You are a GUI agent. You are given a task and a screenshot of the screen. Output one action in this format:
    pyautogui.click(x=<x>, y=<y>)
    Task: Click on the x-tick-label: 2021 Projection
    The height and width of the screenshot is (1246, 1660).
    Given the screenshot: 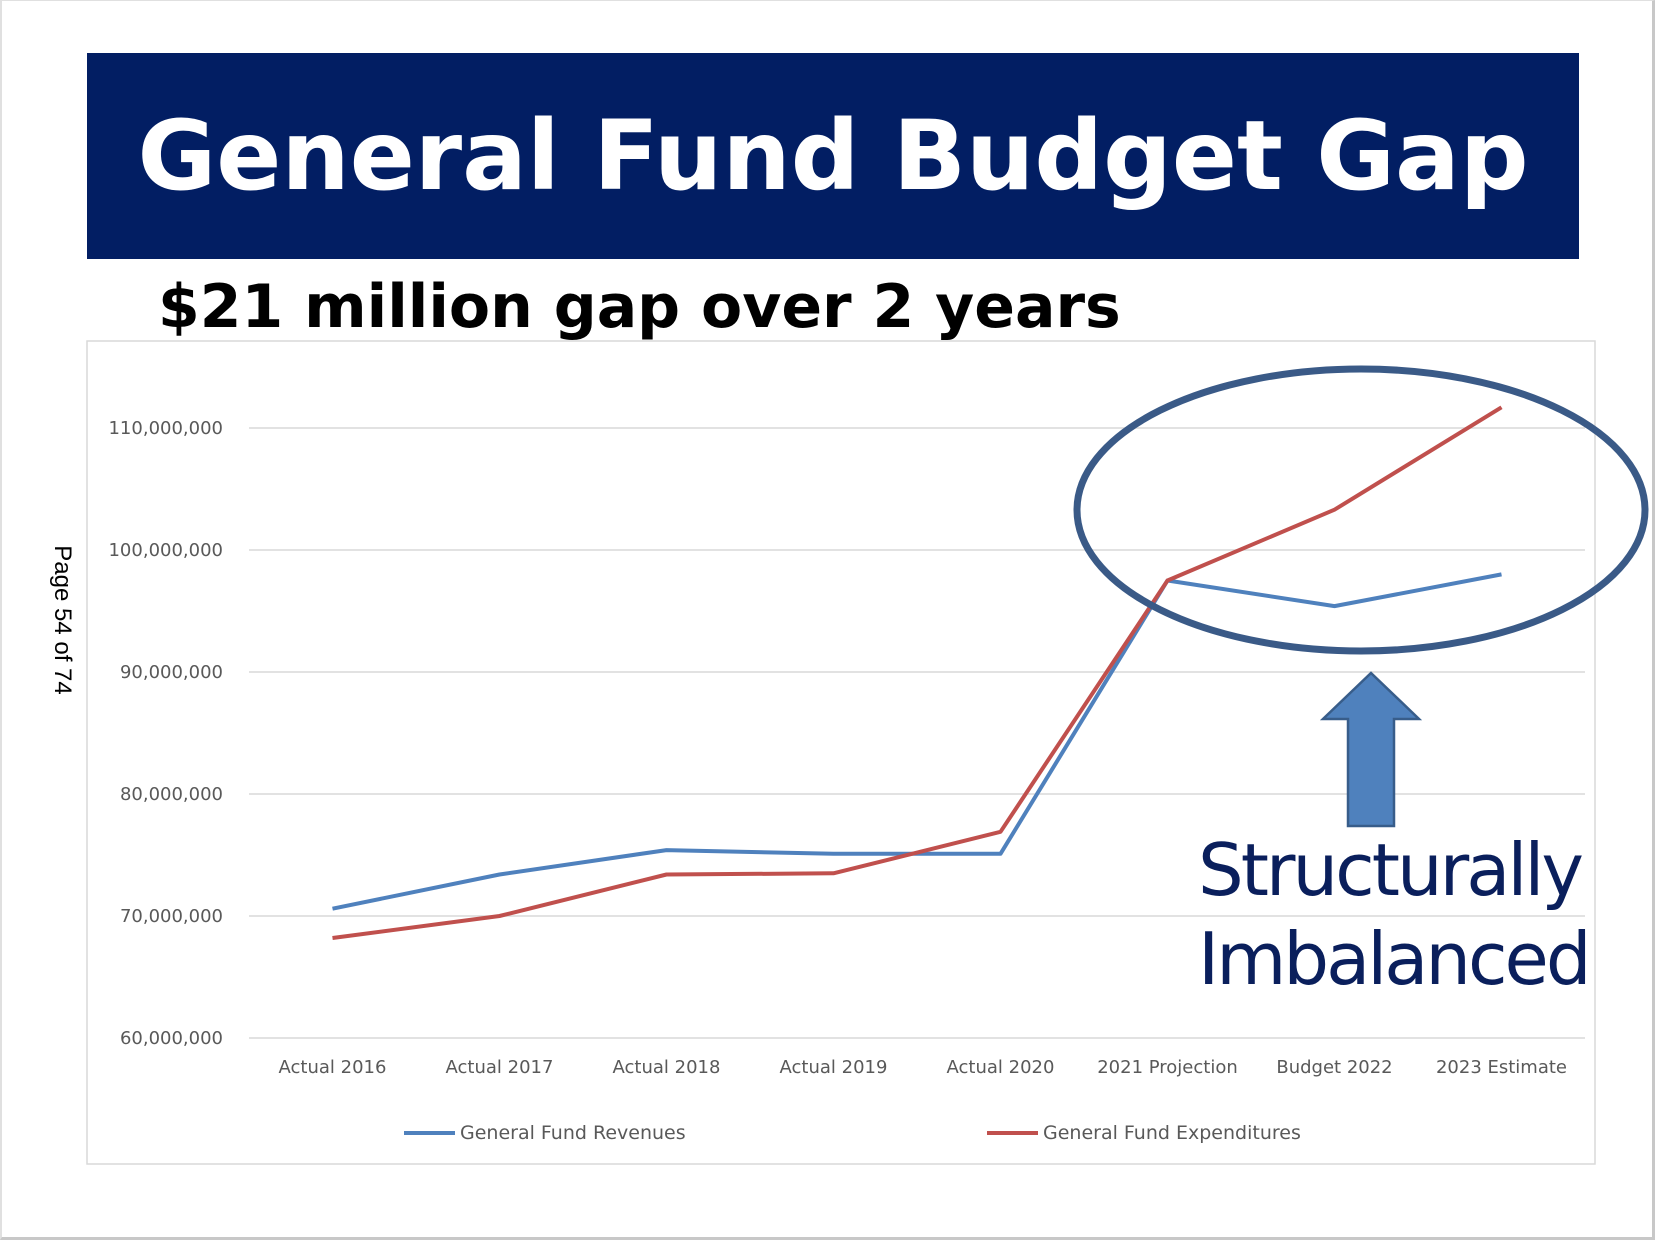 What is the action you would take?
    pyautogui.click(x=1167, y=1067)
    